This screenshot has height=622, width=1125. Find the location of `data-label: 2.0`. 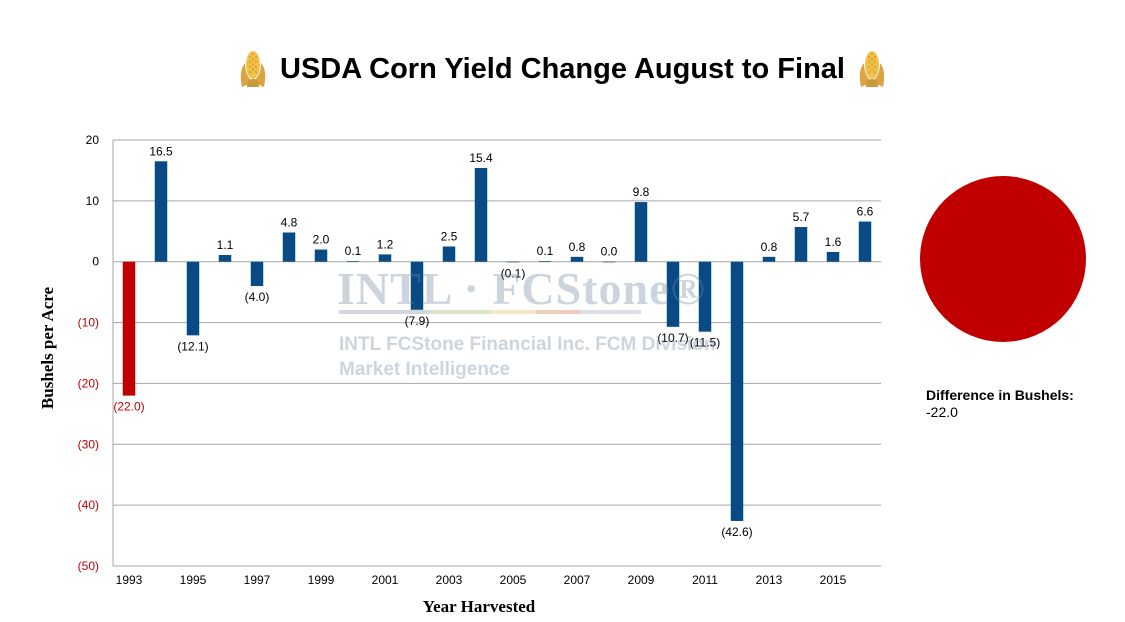

data-label: 2.0 is located at coordinates (321, 240).